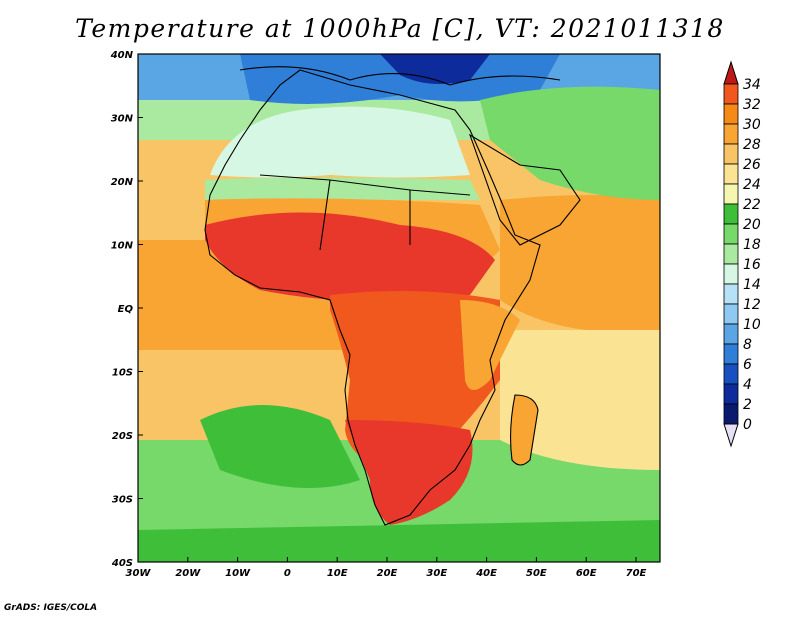 The width and height of the screenshot is (800, 618). What do you see at coordinates (752, 285) in the screenshot?
I see `colorbar-label: 14` at bounding box center [752, 285].